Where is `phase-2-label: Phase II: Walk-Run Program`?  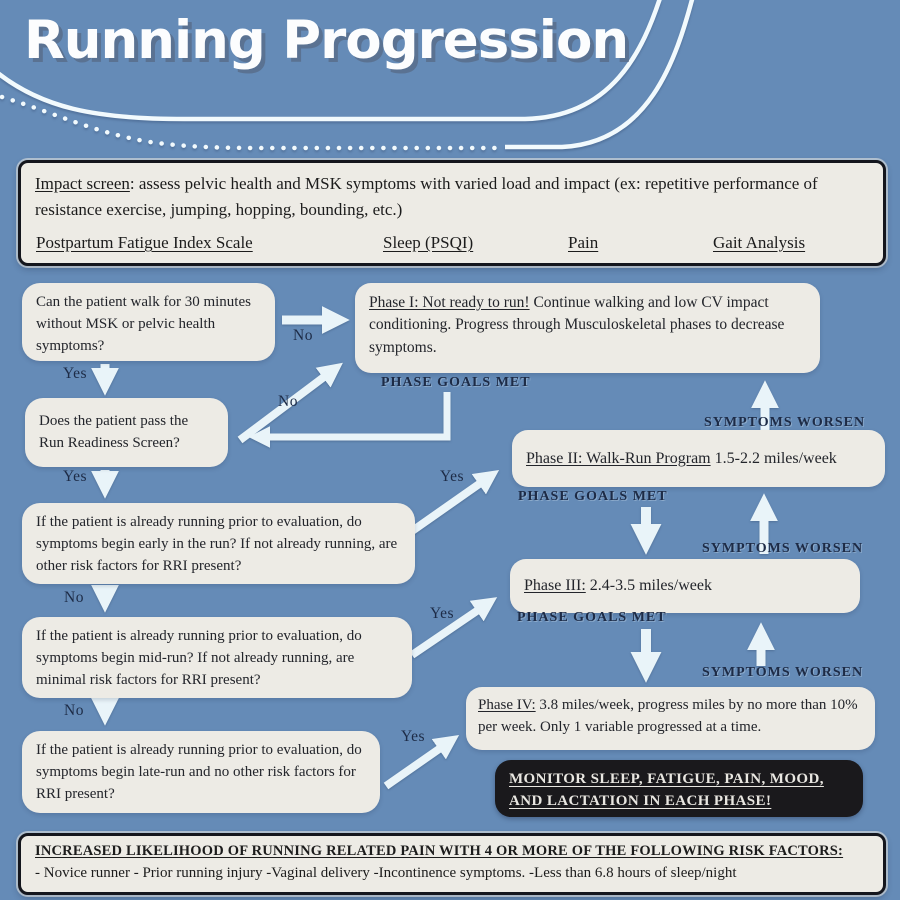 phase-2-label: Phase II: Walk-Run Program is located at coordinates (618, 458).